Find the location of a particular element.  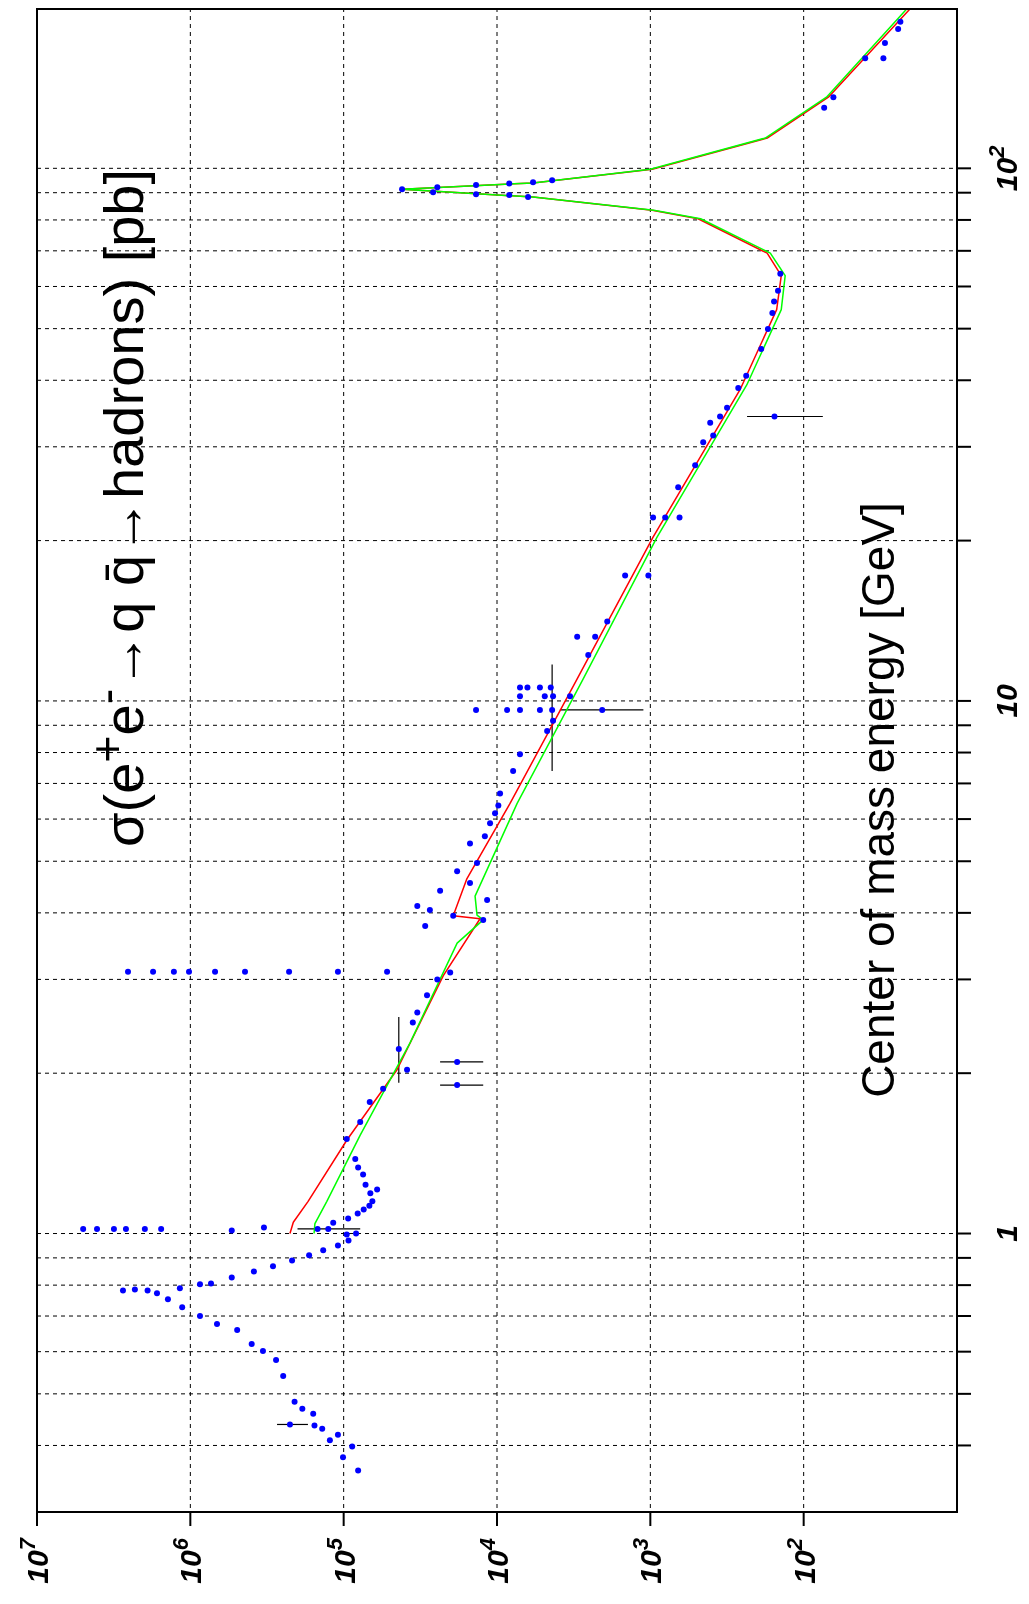

y-tick-label: 10 is located at coordinates (1006, 700).